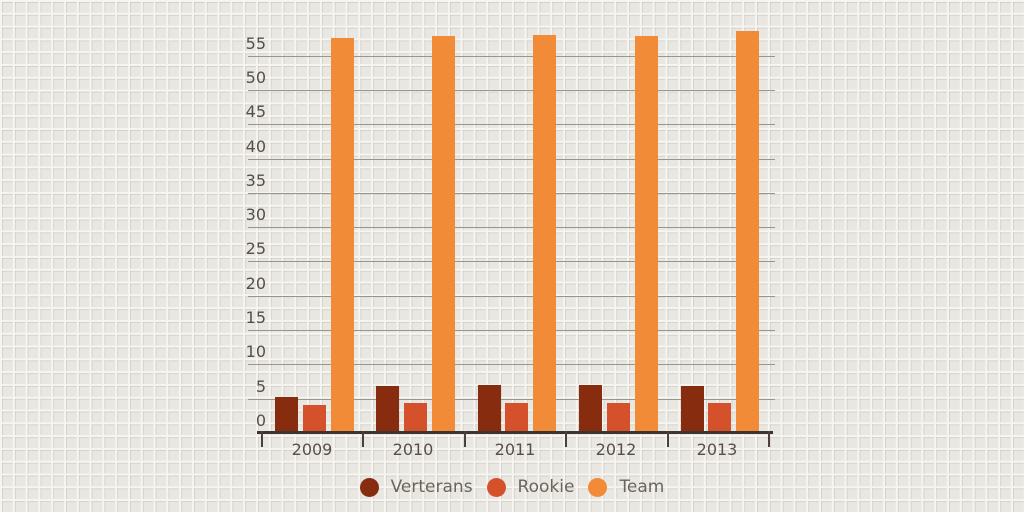  What do you see at coordinates (546, 487) in the screenshot?
I see `legend-label-rookie: Rookie` at bounding box center [546, 487].